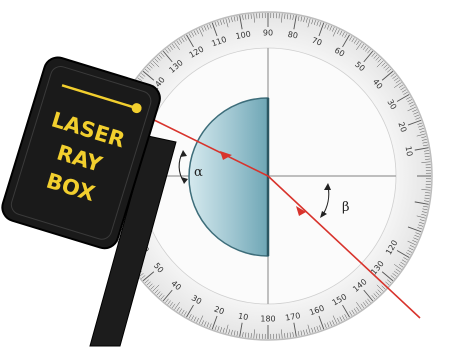  What do you see at coordinates (209, 147) in the screenshot?
I see `incident-ray` at bounding box center [209, 147].